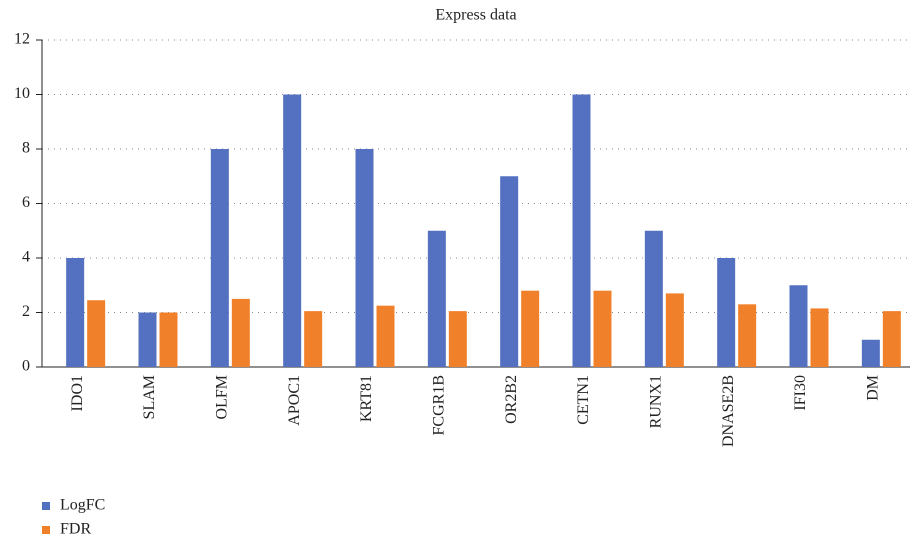  Describe the element at coordinates (149, 397) in the screenshot. I see `x-tick-label: SLAM` at that location.